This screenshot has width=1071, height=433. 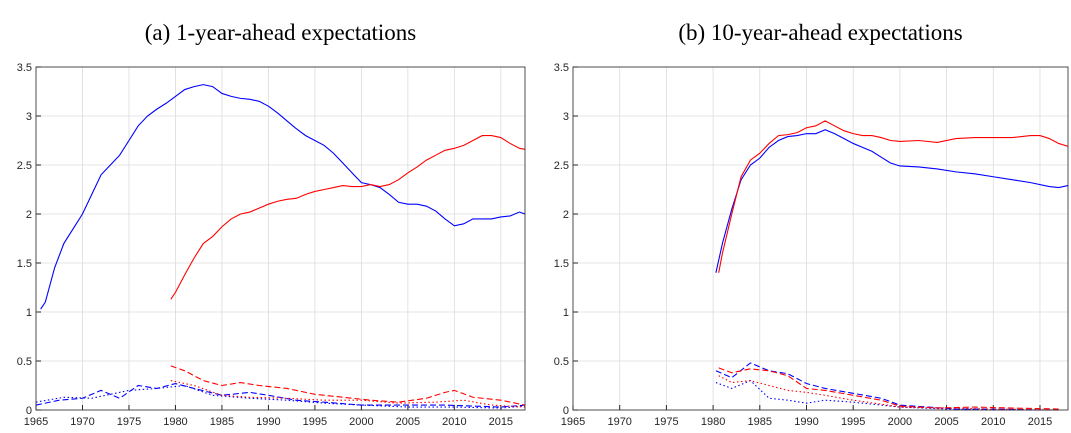 I want to click on panel-title: (b) 10-year-ahead expectations, so click(x=820, y=32).